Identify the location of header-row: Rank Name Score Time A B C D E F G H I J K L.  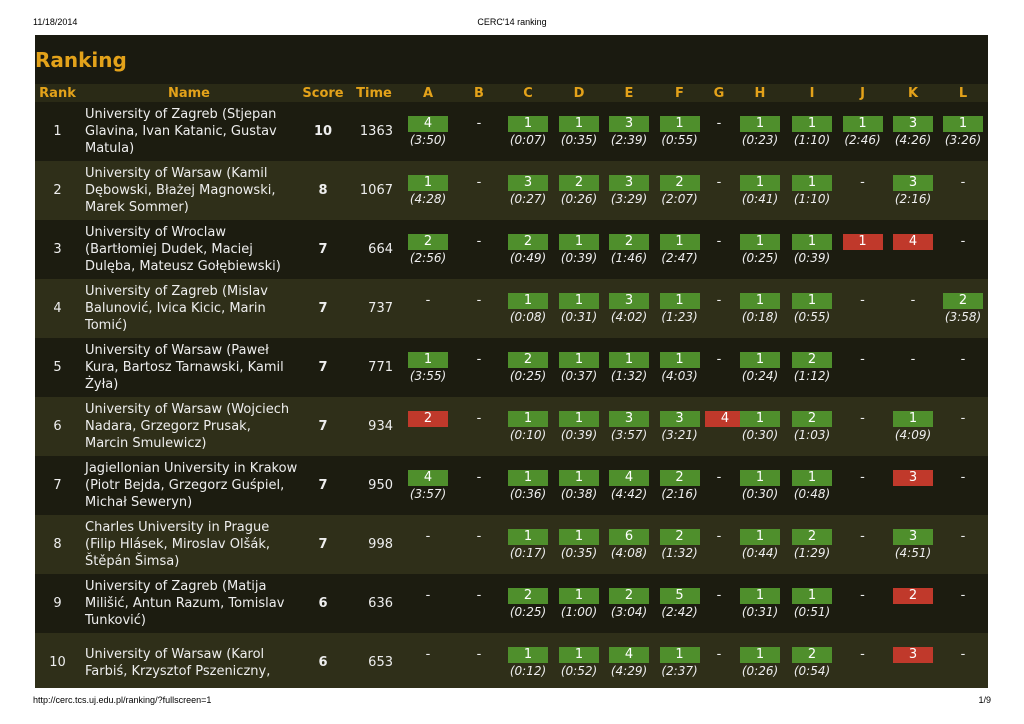
(511, 93).